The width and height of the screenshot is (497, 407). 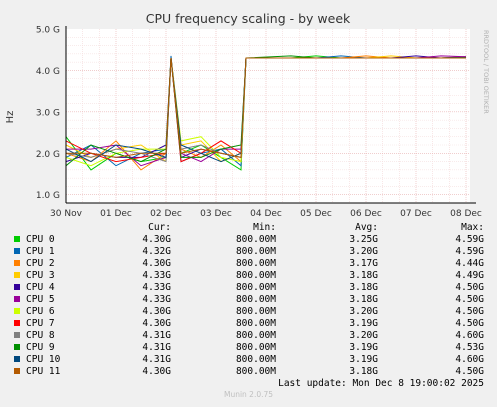 What do you see at coordinates (466, 214) in the screenshot?
I see `x-tick-label: 08 Dec` at bounding box center [466, 214].